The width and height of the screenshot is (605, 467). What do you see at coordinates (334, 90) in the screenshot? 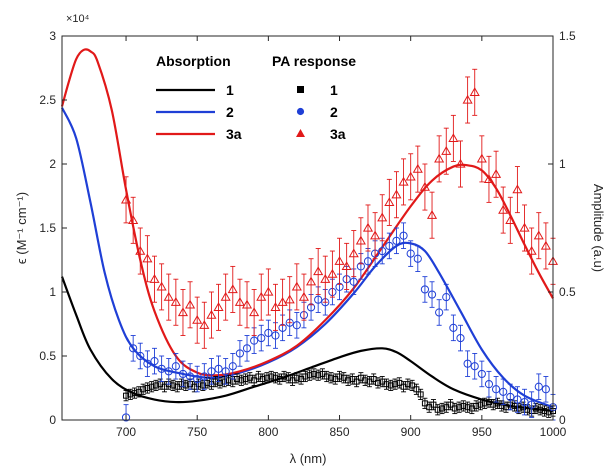
I see `legend-pa-label-1: 1` at bounding box center [334, 90].